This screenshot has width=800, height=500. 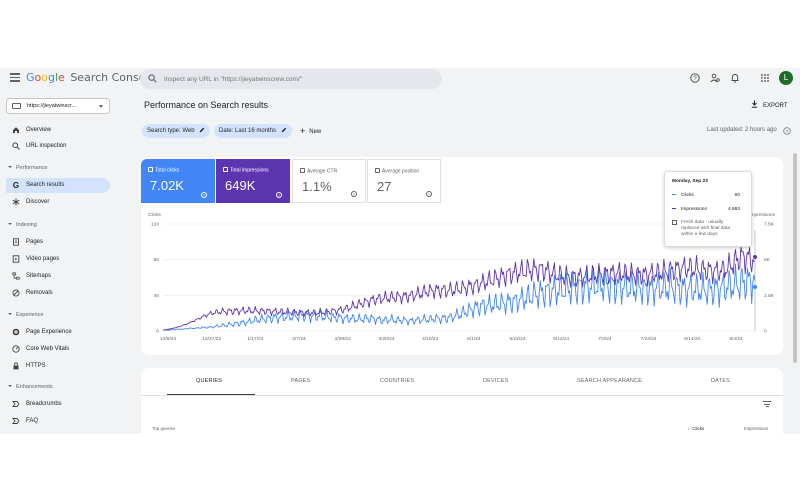 I want to click on metric-average-position: Average position 27 ?, so click(x=404, y=181).